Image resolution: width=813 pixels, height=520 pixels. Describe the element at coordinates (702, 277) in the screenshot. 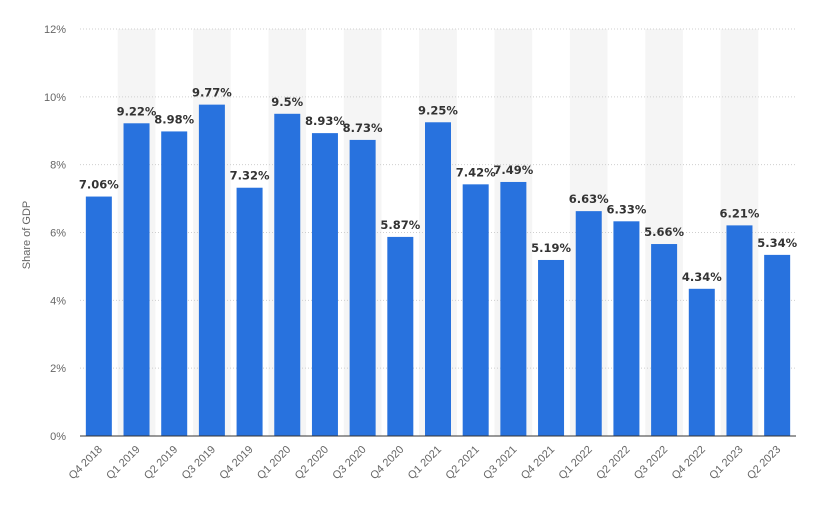

I see `data-label: 4.34%` at that location.